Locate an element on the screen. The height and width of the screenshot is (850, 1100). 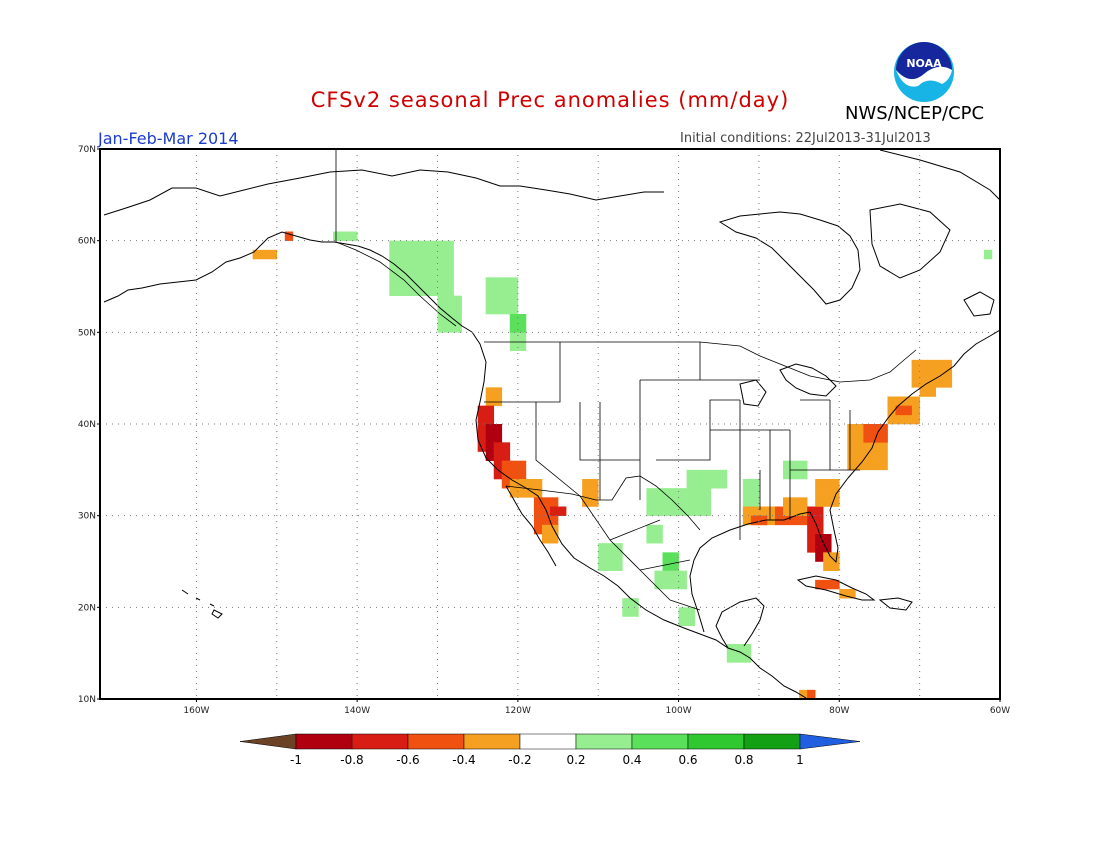
lon-label: 140W is located at coordinates (357, 711).